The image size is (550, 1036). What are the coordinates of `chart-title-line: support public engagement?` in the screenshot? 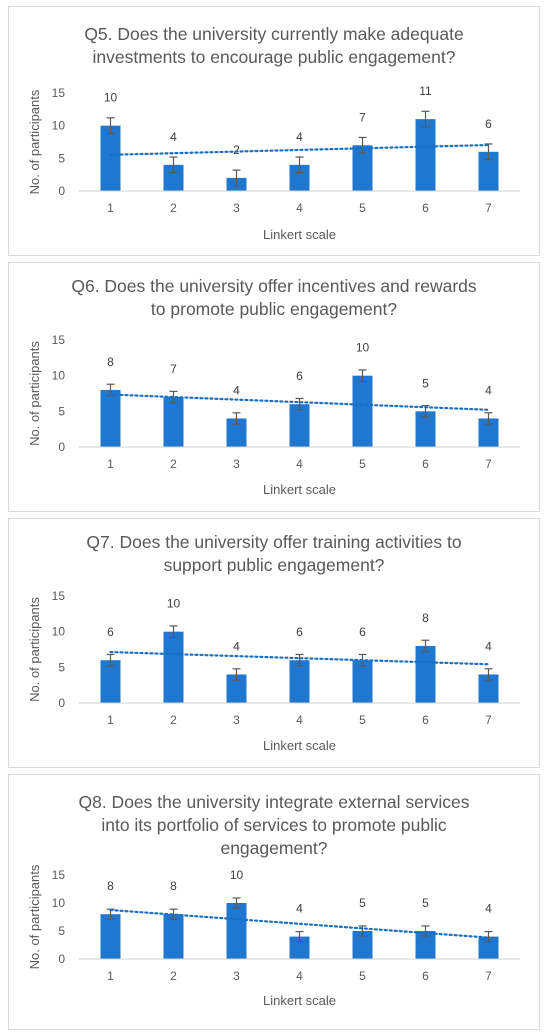 It's located at (274, 565).